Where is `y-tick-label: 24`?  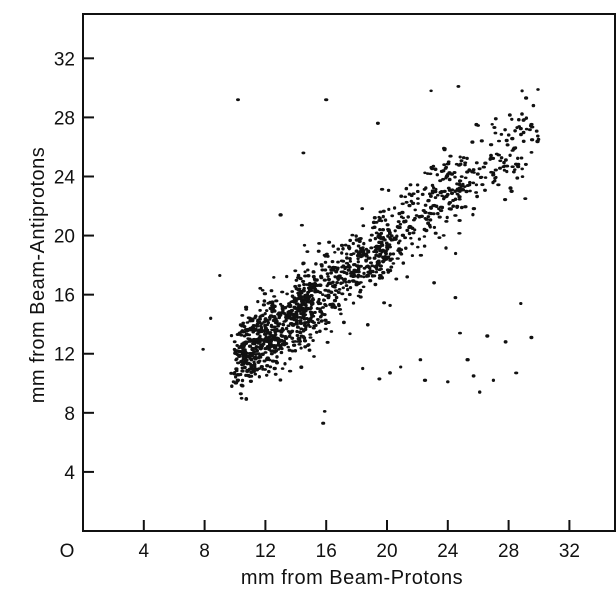
y-tick-label: 24 is located at coordinates (65, 177).